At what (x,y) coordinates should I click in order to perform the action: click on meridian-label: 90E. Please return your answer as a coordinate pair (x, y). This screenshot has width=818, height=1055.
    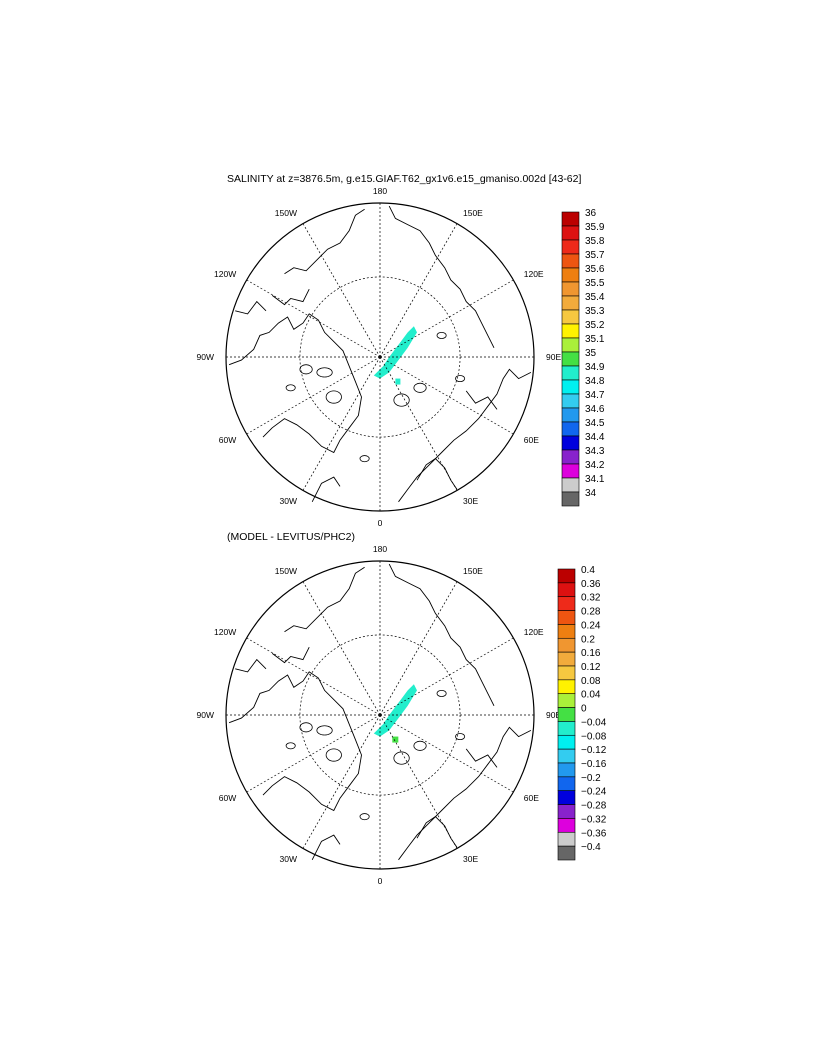
    Looking at the image, I should click on (553, 715).